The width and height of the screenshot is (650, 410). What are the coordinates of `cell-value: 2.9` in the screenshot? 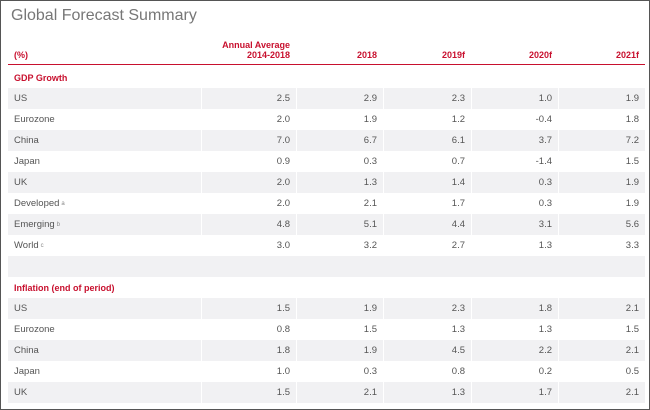 It's located at (339, 98).